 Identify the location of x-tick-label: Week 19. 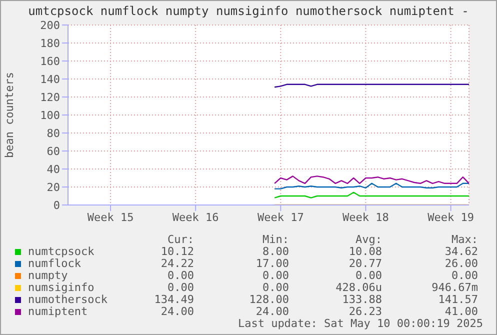
(451, 217).